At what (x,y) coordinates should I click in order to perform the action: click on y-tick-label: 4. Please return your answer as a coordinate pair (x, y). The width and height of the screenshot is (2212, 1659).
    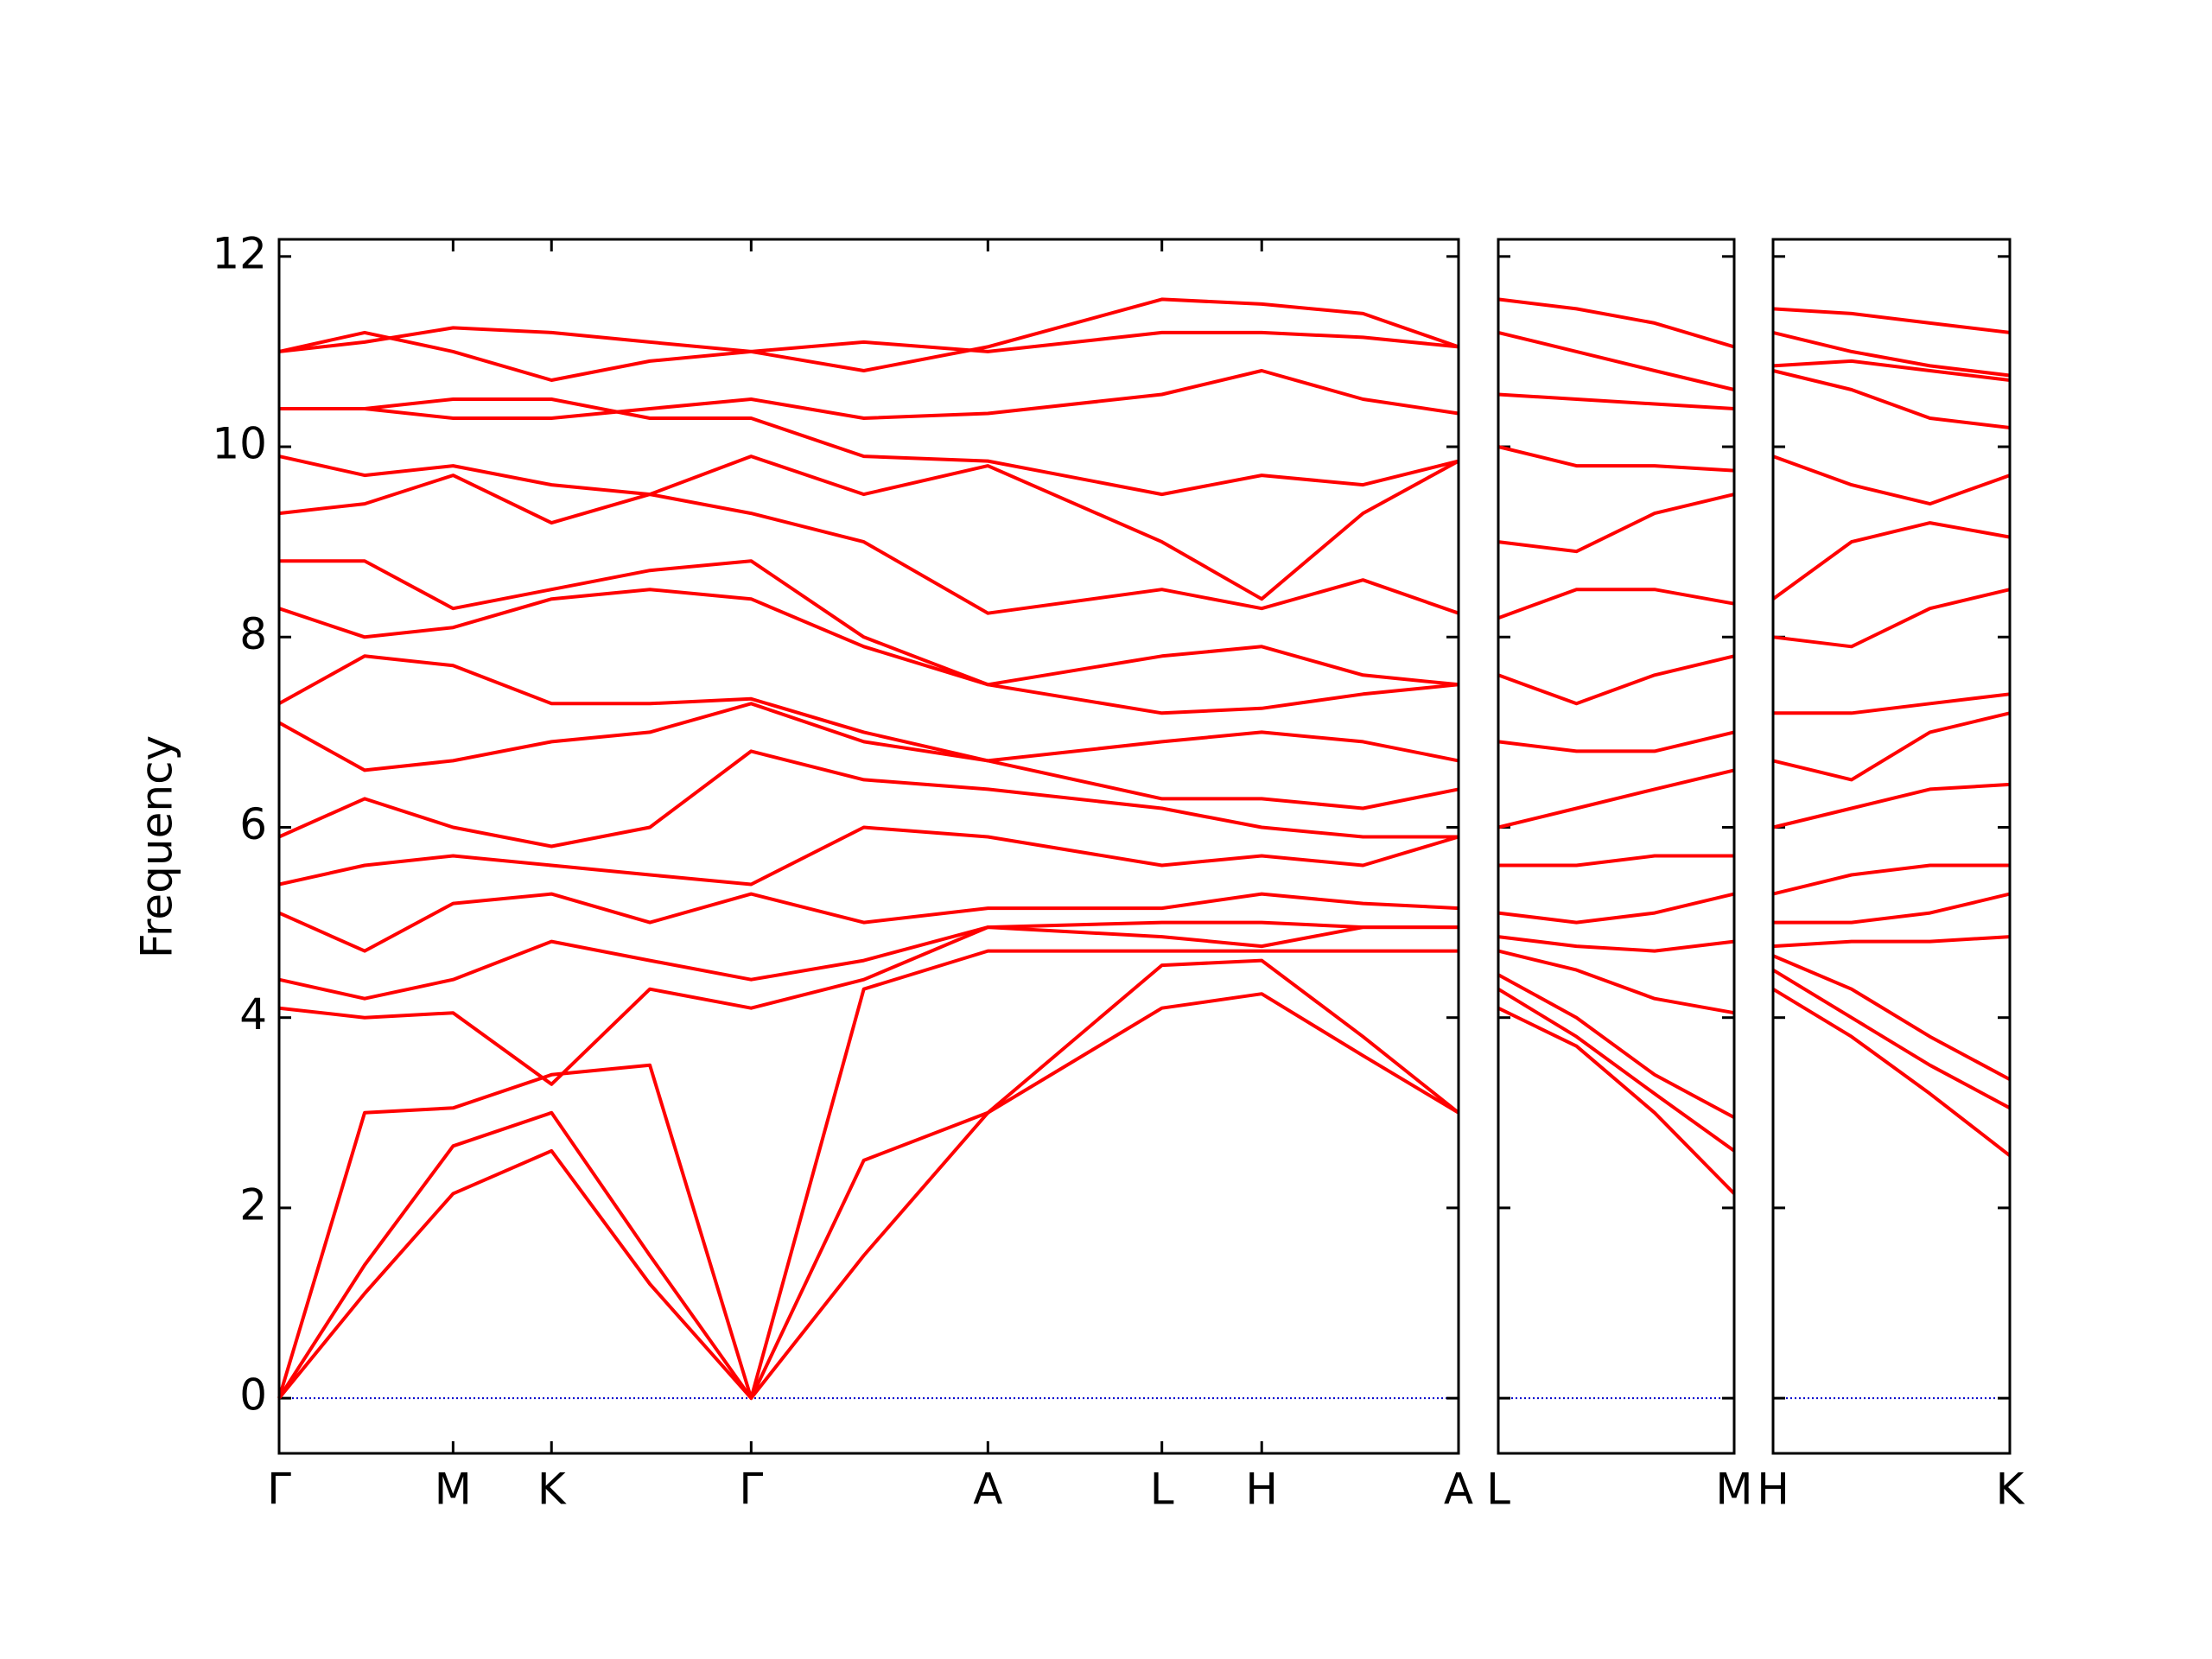
    Looking at the image, I should click on (253, 1014).